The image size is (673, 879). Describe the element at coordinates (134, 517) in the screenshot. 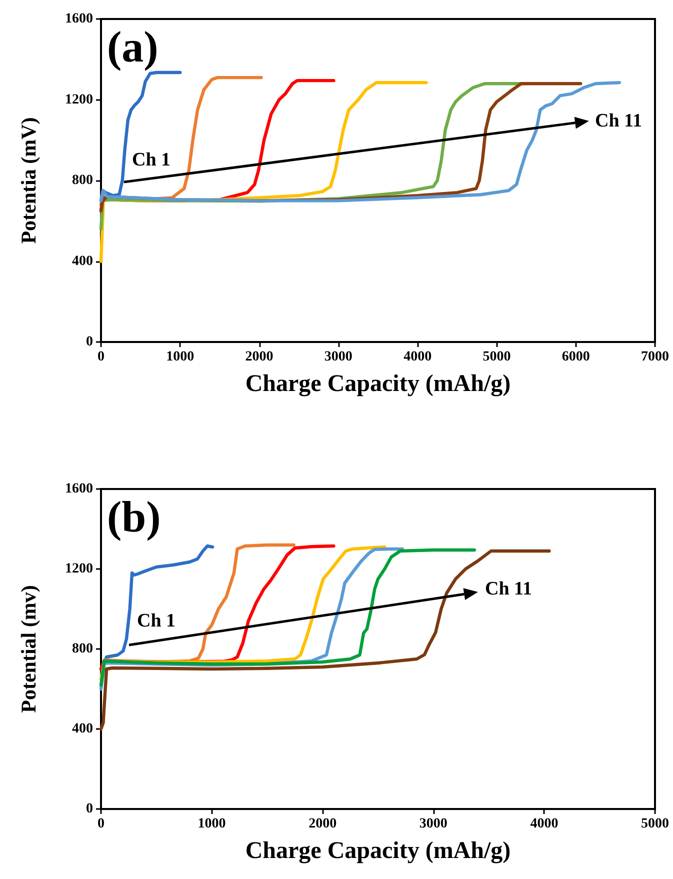

I see `annotation: (b)` at that location.